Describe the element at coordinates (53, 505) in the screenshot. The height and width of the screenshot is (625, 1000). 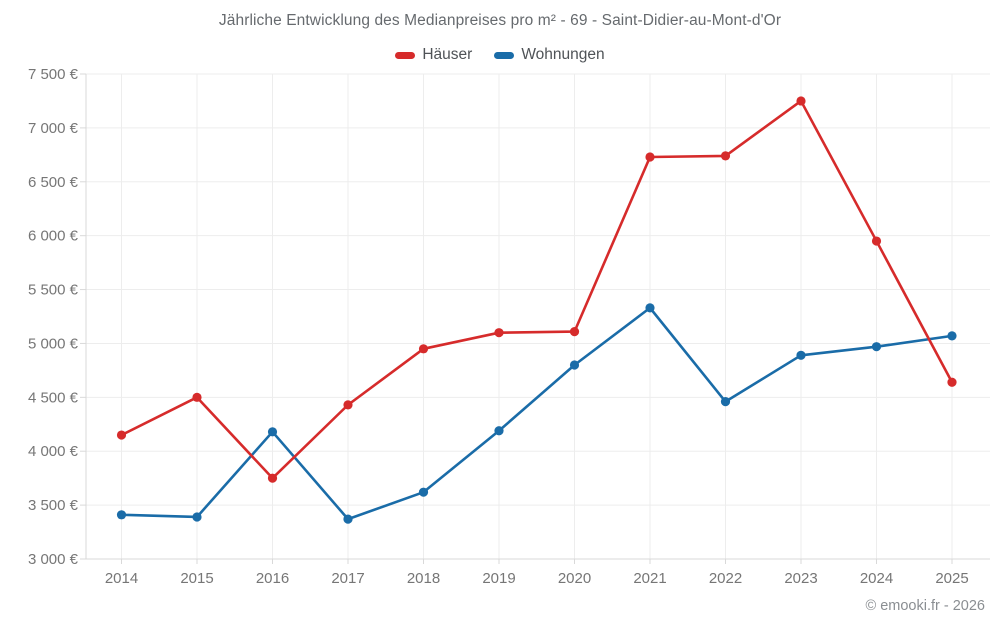
I see `y-axis-label: 3 500 €` at that location.